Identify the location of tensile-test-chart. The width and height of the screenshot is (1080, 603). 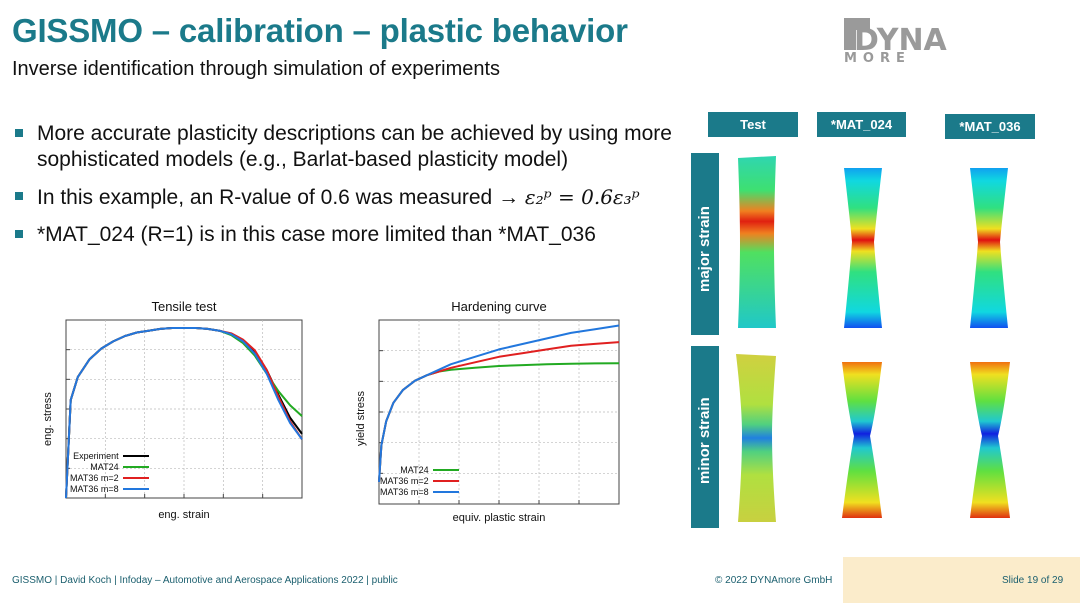
(184, 409).